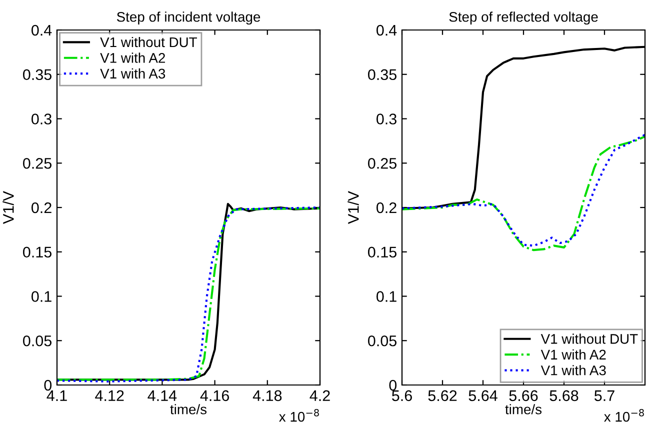 The height and width of the screenshot is (423, 657). Describe the element at coordinates (56, 395) in the screenshot. I see `x-tick-label: 4.1` at that location.